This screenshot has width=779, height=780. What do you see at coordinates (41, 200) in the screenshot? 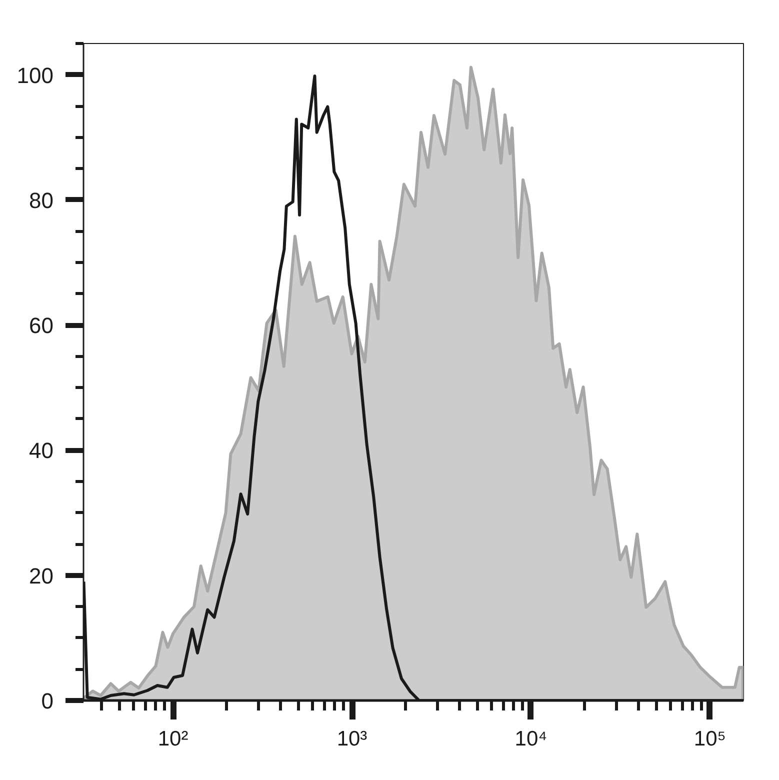
I see `y-tick-label: 80` at bounding box center [41, 200].